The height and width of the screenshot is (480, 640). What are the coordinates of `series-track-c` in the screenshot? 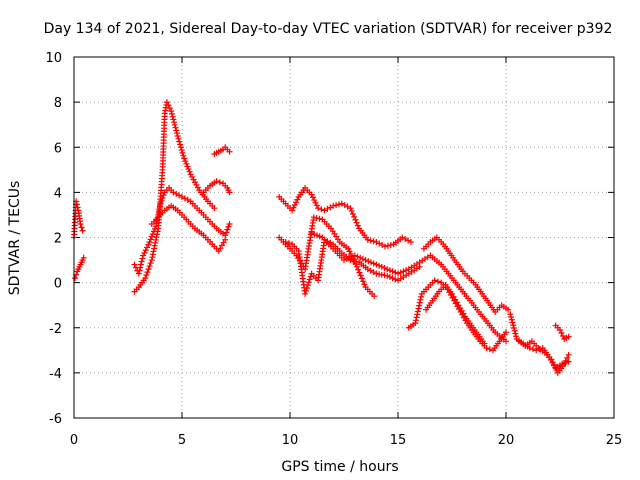 It's located at (182, 230).